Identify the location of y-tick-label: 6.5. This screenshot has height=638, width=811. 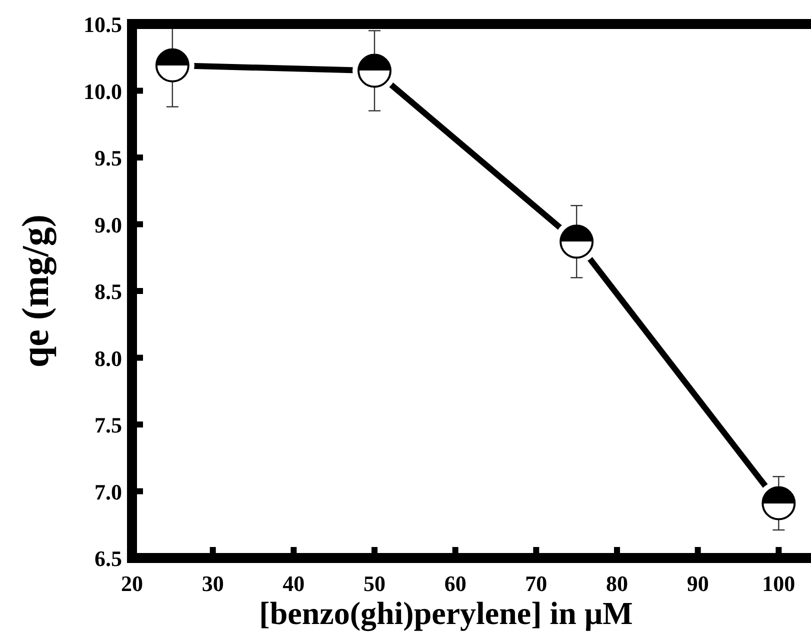
(108, 558).